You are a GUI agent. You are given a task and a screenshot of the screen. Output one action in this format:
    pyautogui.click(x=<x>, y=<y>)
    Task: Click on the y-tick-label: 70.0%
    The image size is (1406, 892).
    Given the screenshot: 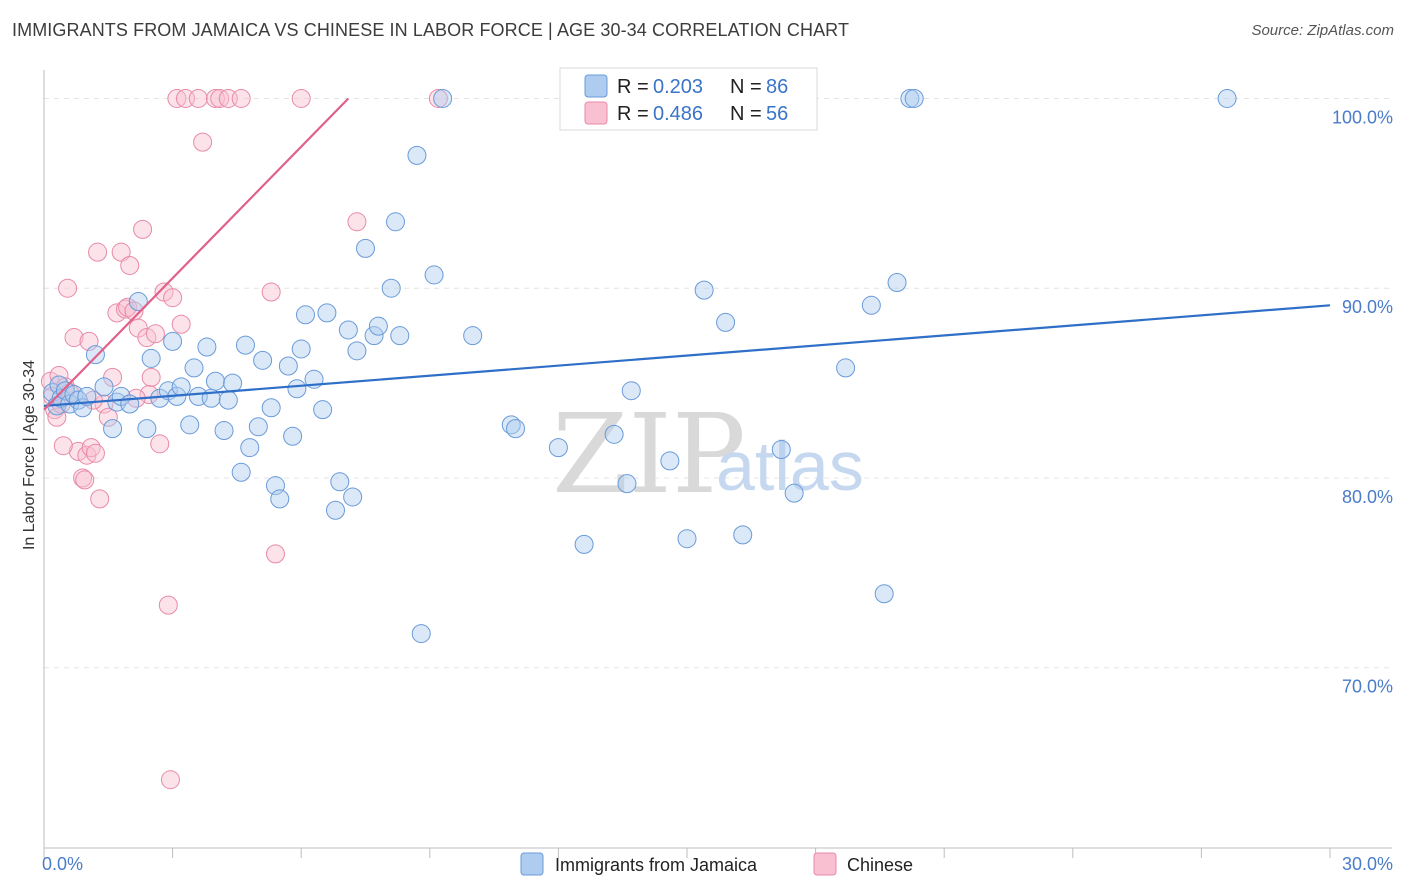 What is the action you would take?
    pyautogui.click(x=1367, y=687)
    